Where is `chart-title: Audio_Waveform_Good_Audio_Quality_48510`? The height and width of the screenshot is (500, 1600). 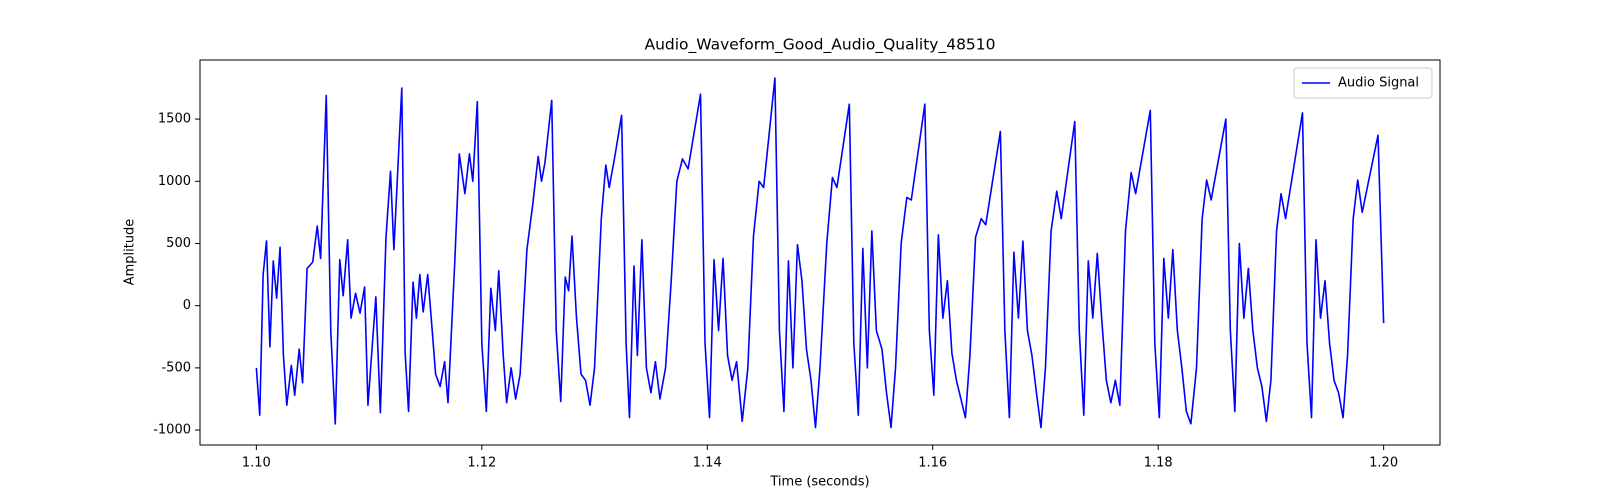
chart-title: Audio_Waveform_Good_Audio_Quality_48510 is located at coordinates (819, 45).